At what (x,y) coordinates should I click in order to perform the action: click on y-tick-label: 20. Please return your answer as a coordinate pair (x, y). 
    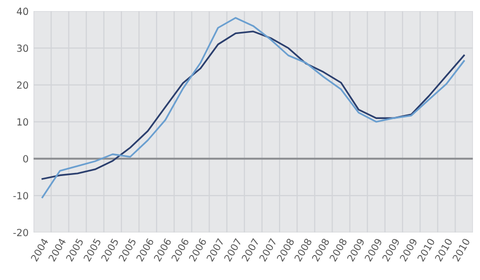
    Looking at the image, I should click on (22, 85).